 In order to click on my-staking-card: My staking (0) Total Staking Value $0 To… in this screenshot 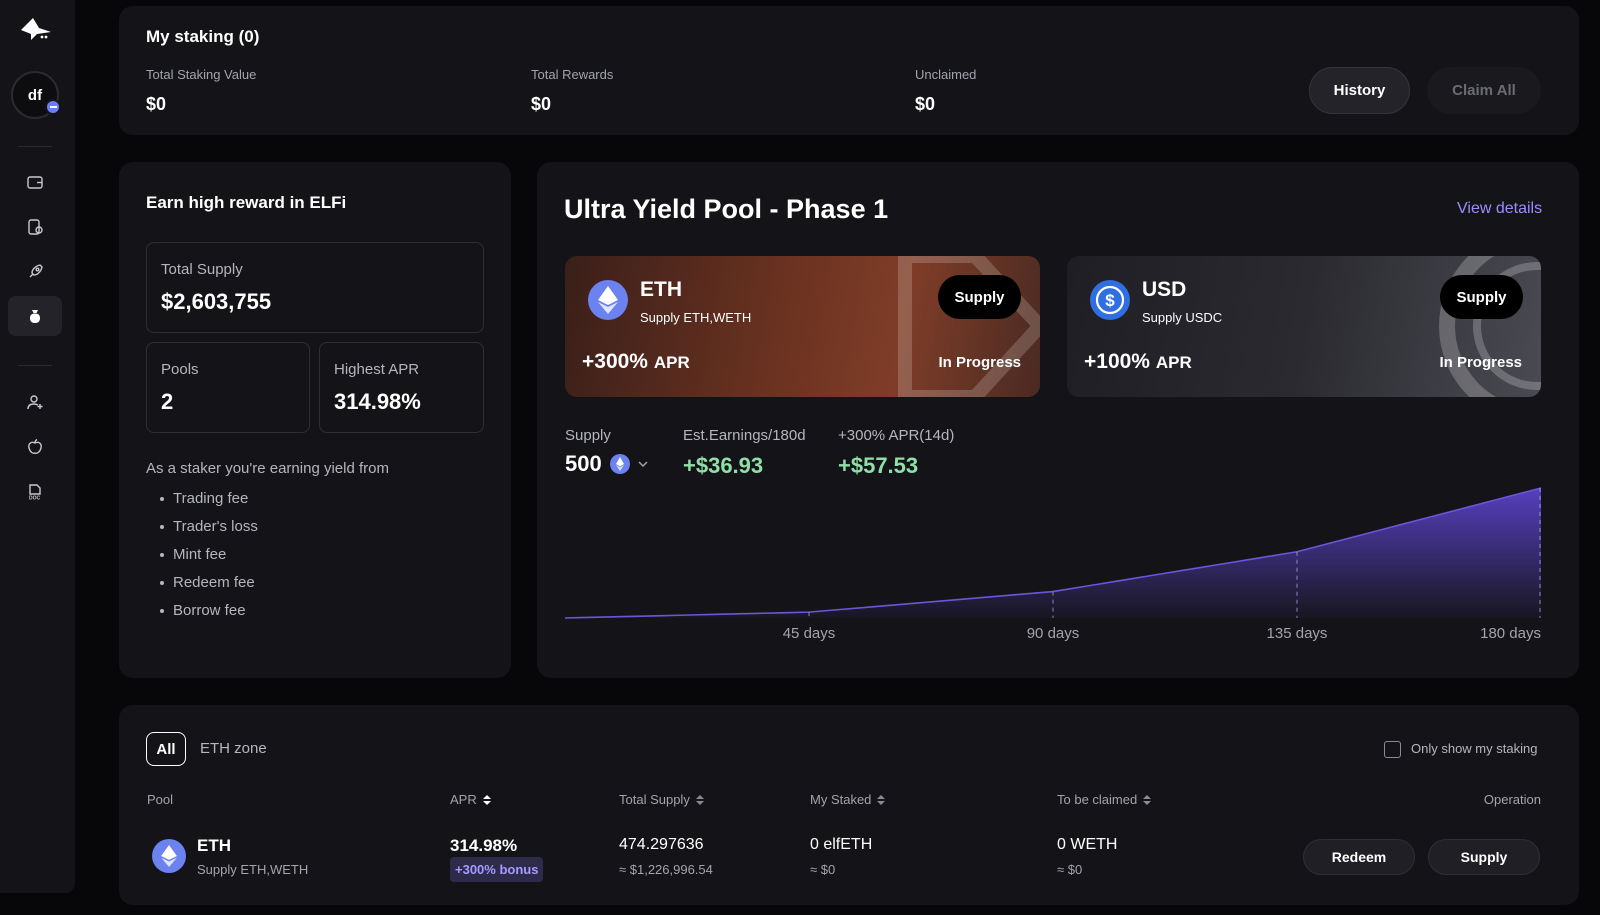, I will do `click(849, 70)`.